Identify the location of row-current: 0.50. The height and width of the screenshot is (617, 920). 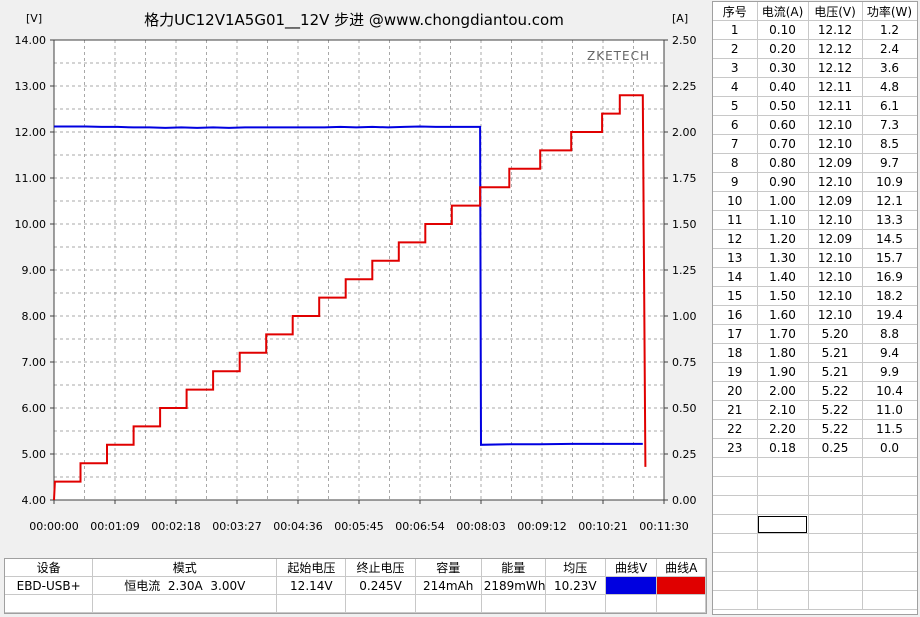
(783, 106).